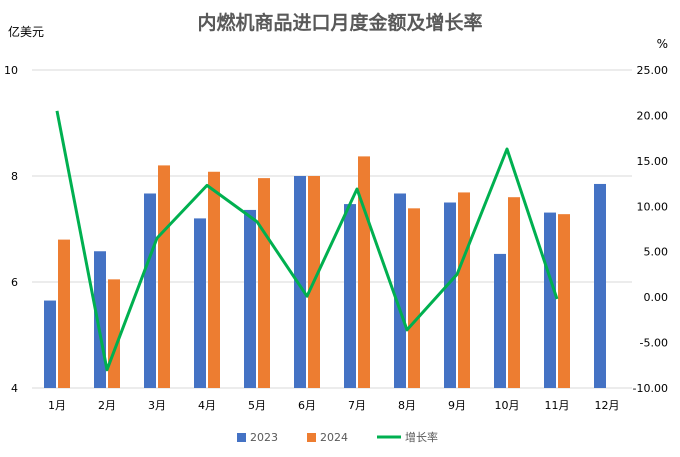 This screenshot has width=680, height=457. What do you see at coordinates (311, 437) in the screenshot?
I see `legend-swatch-2024` at bounding box center [311, 437].